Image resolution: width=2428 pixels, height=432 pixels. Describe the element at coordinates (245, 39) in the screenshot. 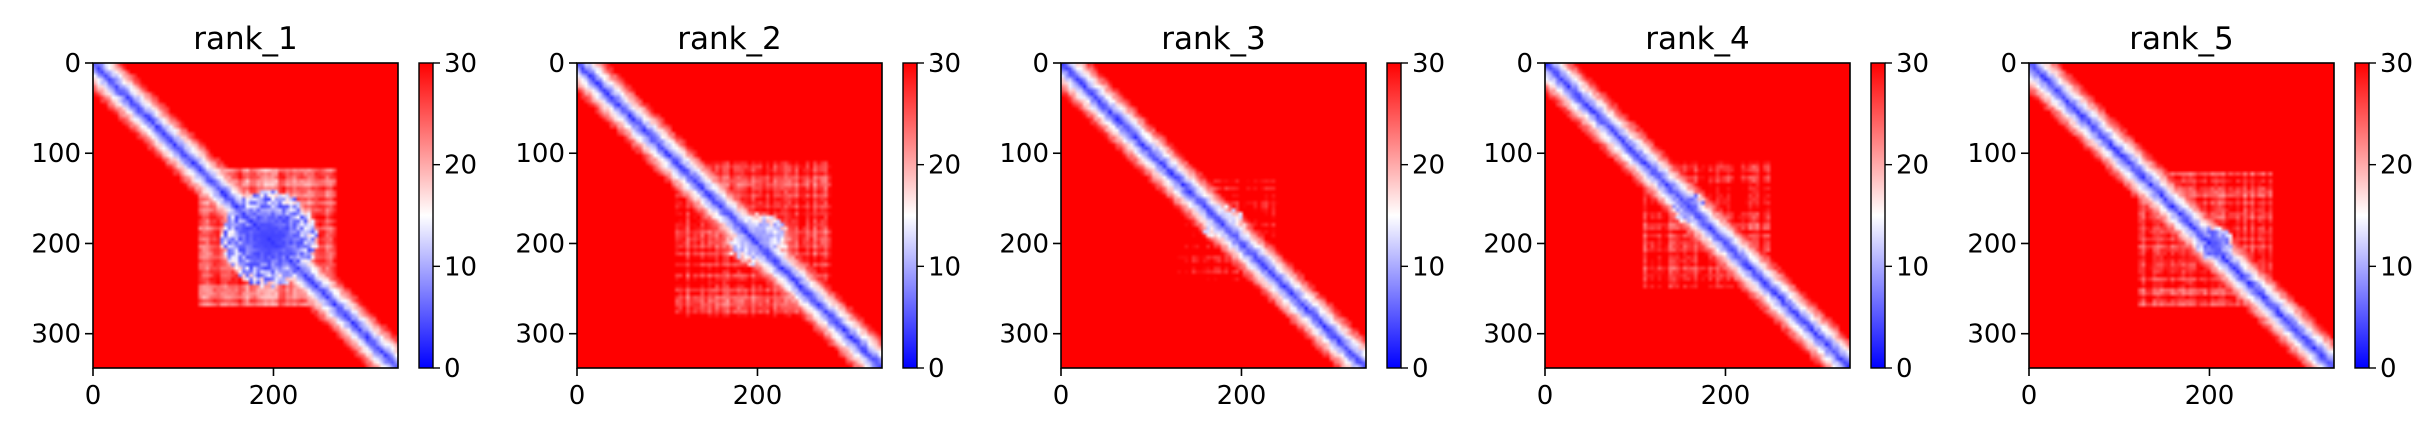

I see `panel-title: rank_1` at that location.